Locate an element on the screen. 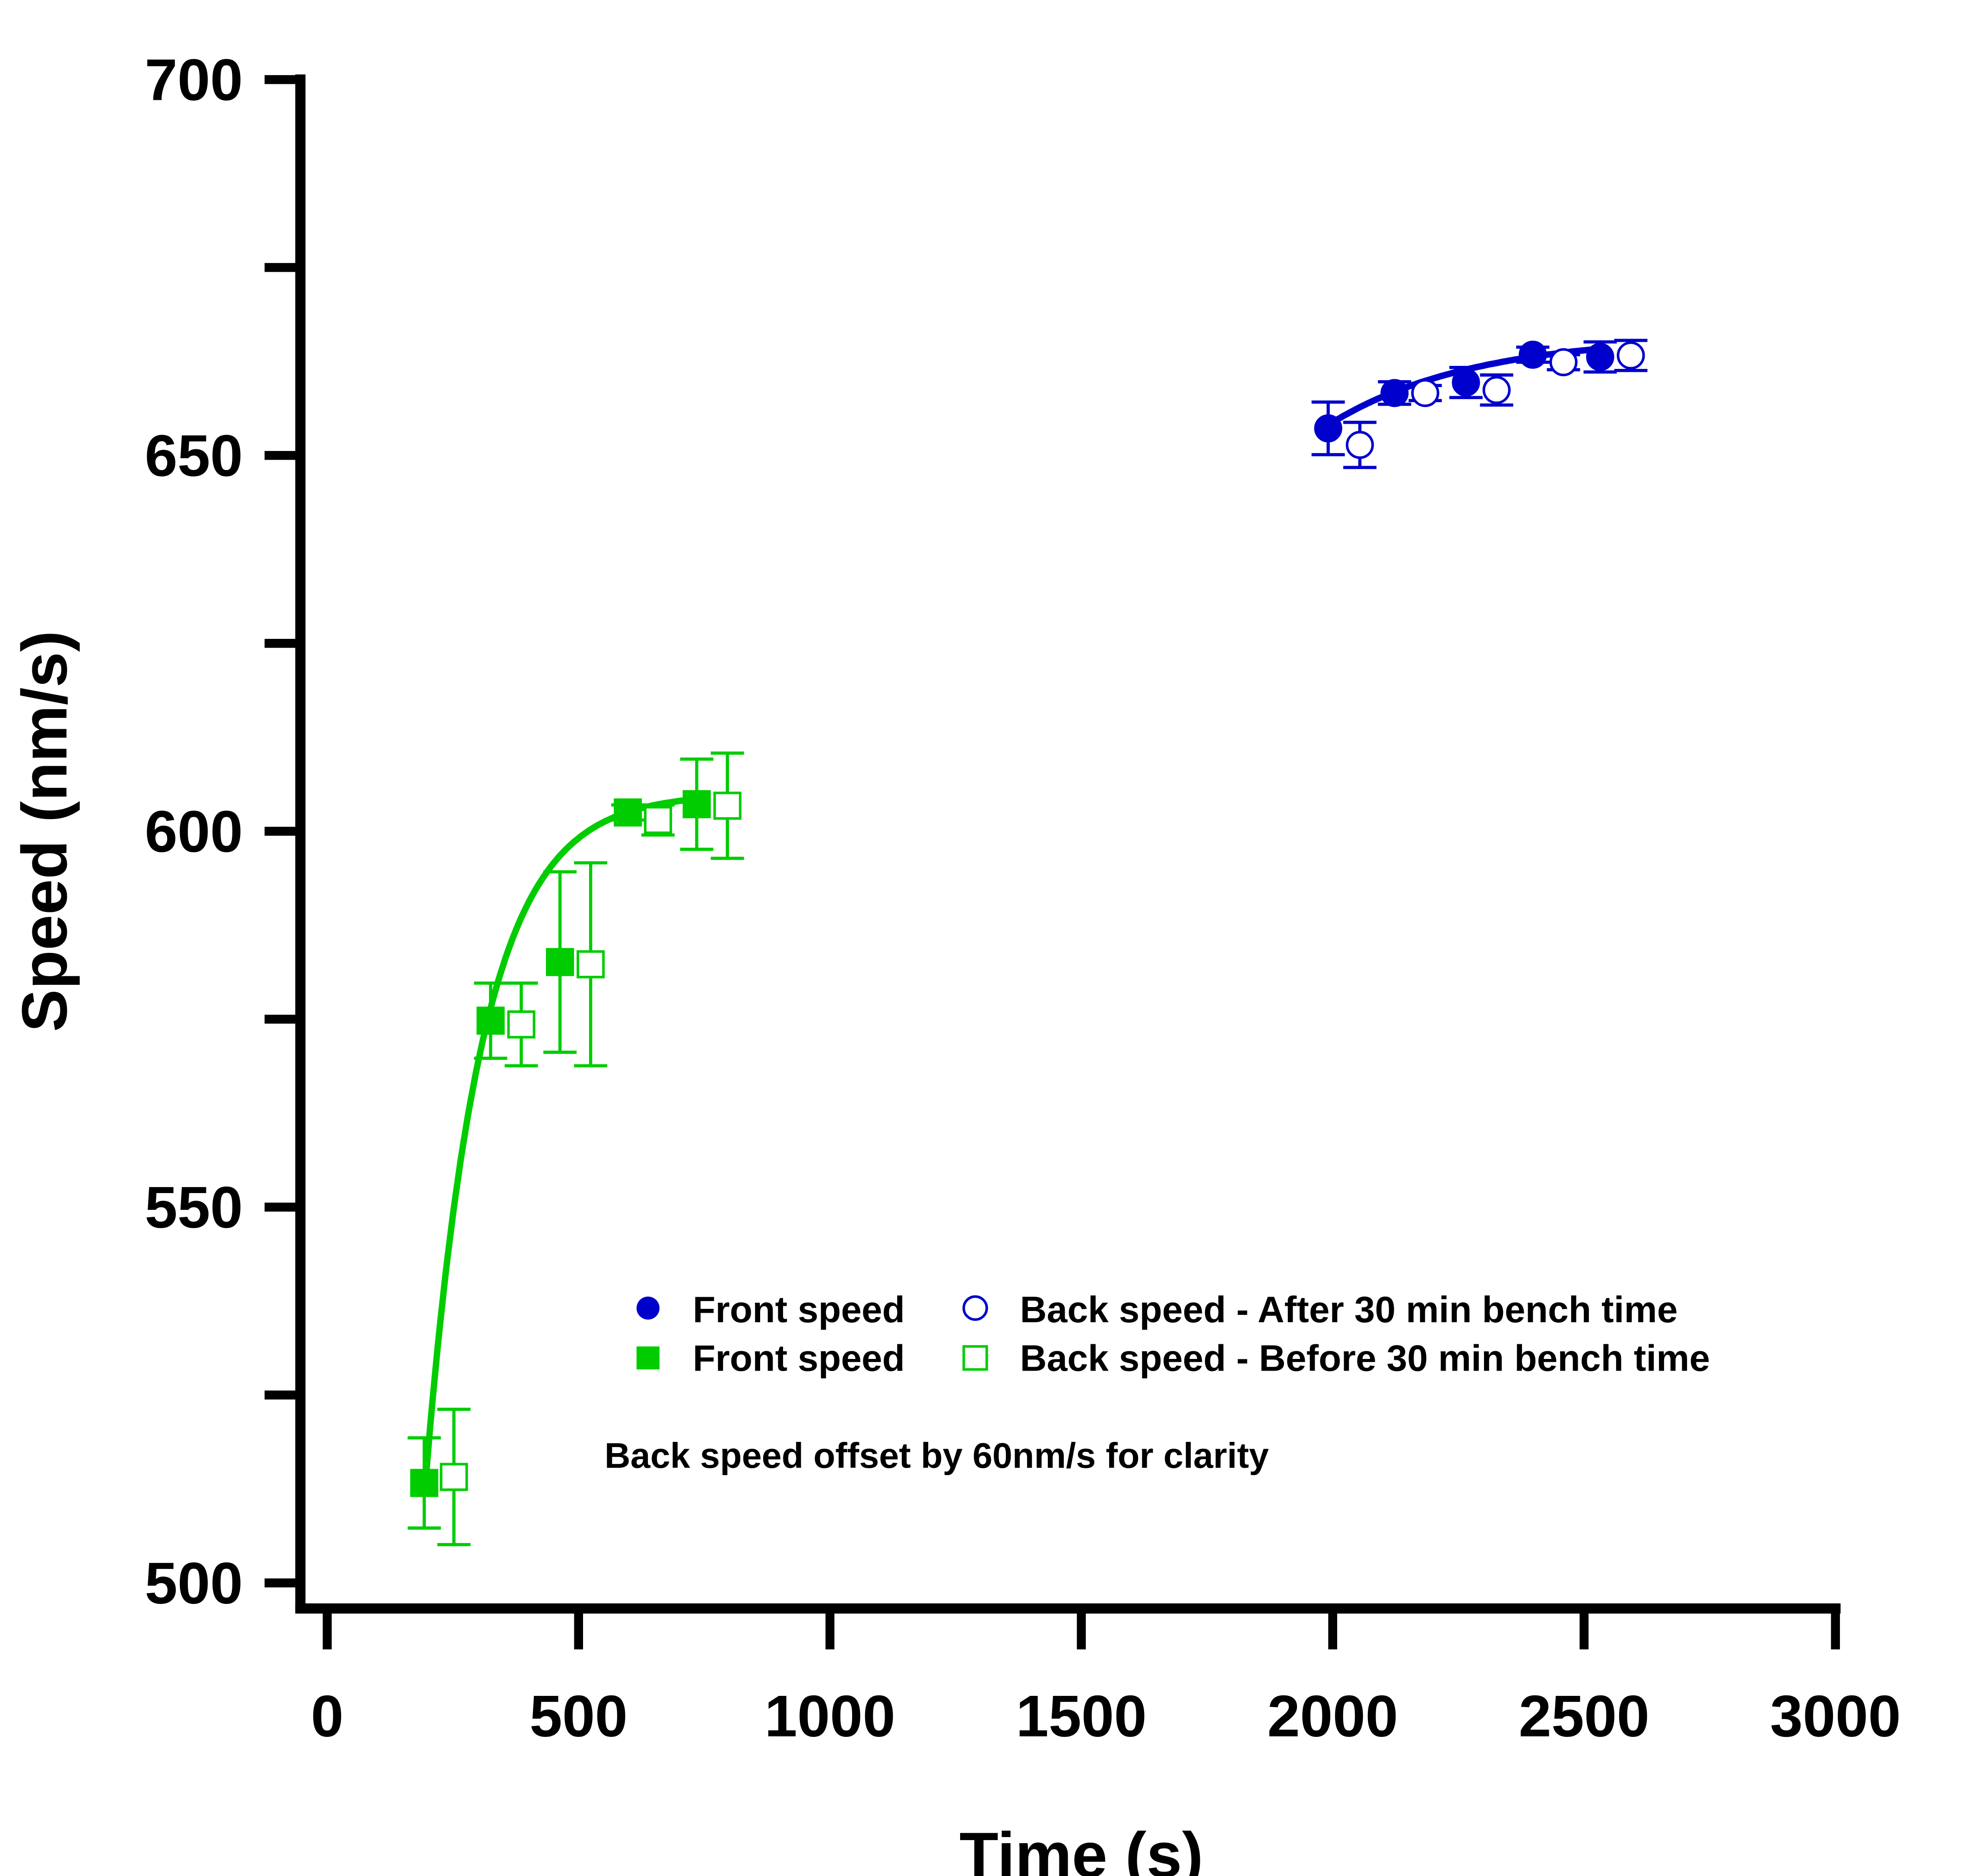 This screenshot has height=1876, width=1985. x-tick-label: 1000 is located at coordinates (829, 1716).